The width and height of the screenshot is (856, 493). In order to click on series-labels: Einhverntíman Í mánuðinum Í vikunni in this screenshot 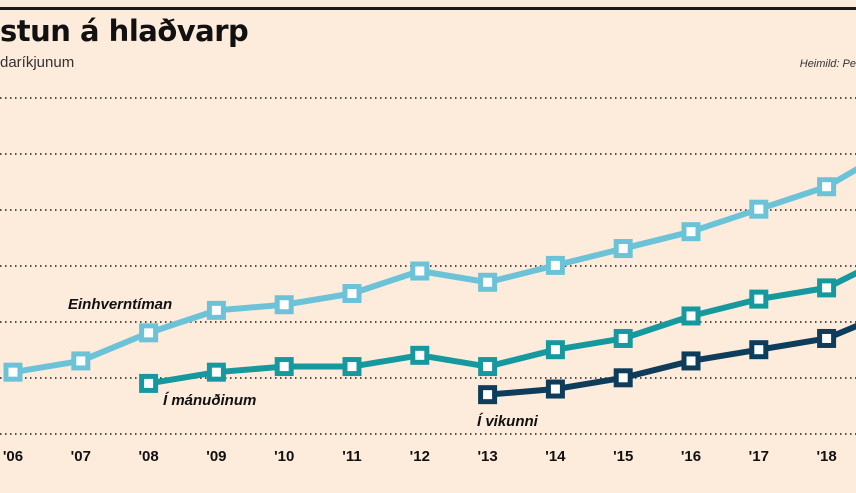, I will do `click(303, 363)`.